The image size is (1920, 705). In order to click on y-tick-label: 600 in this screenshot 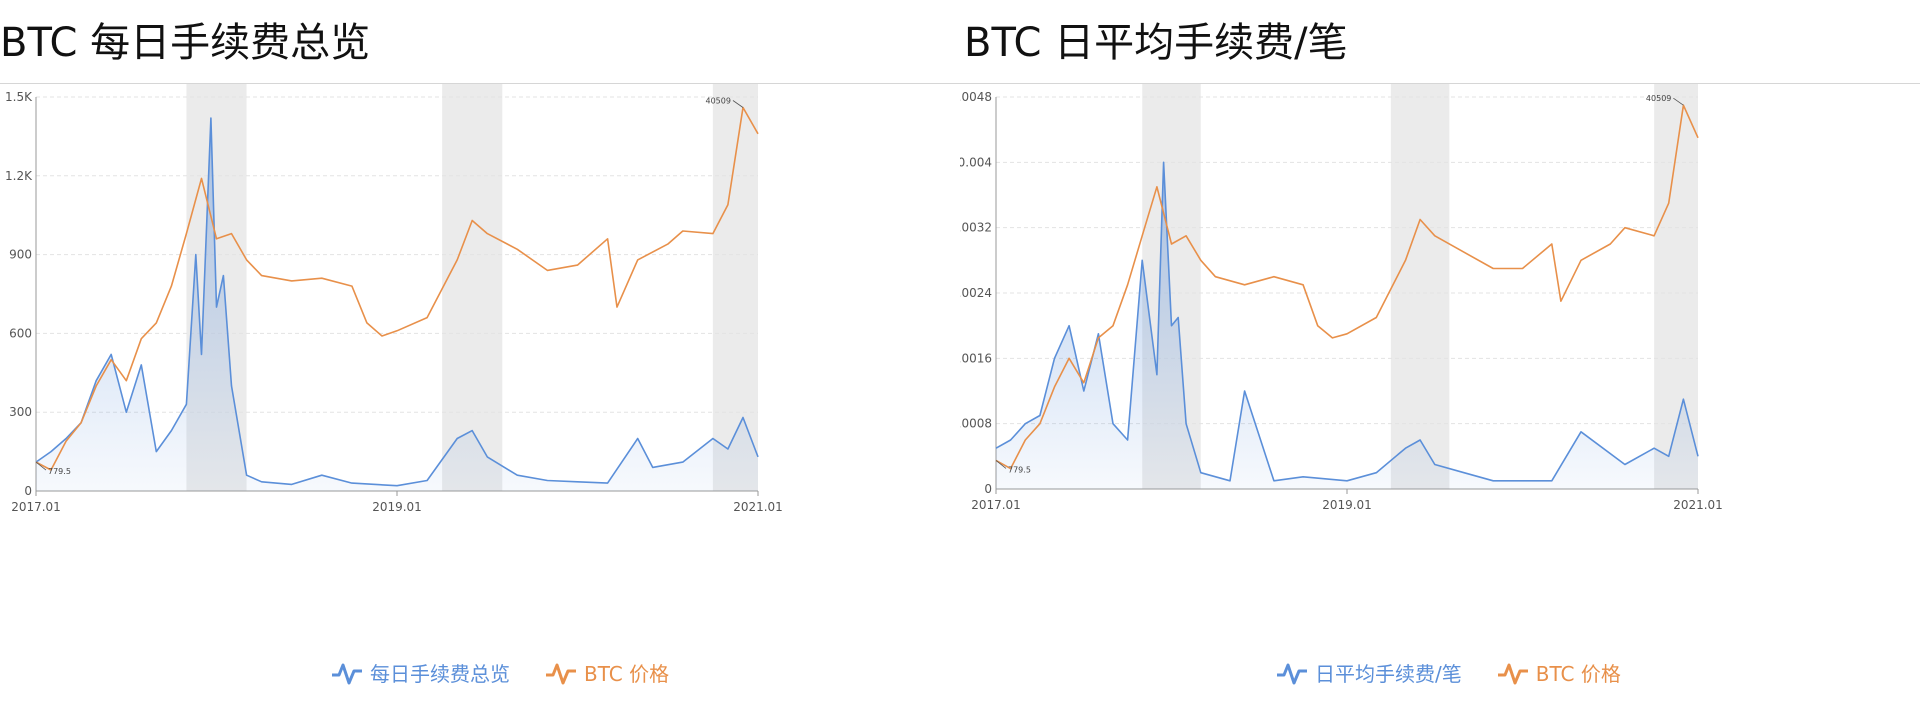, I will do `click(20, 333)`.